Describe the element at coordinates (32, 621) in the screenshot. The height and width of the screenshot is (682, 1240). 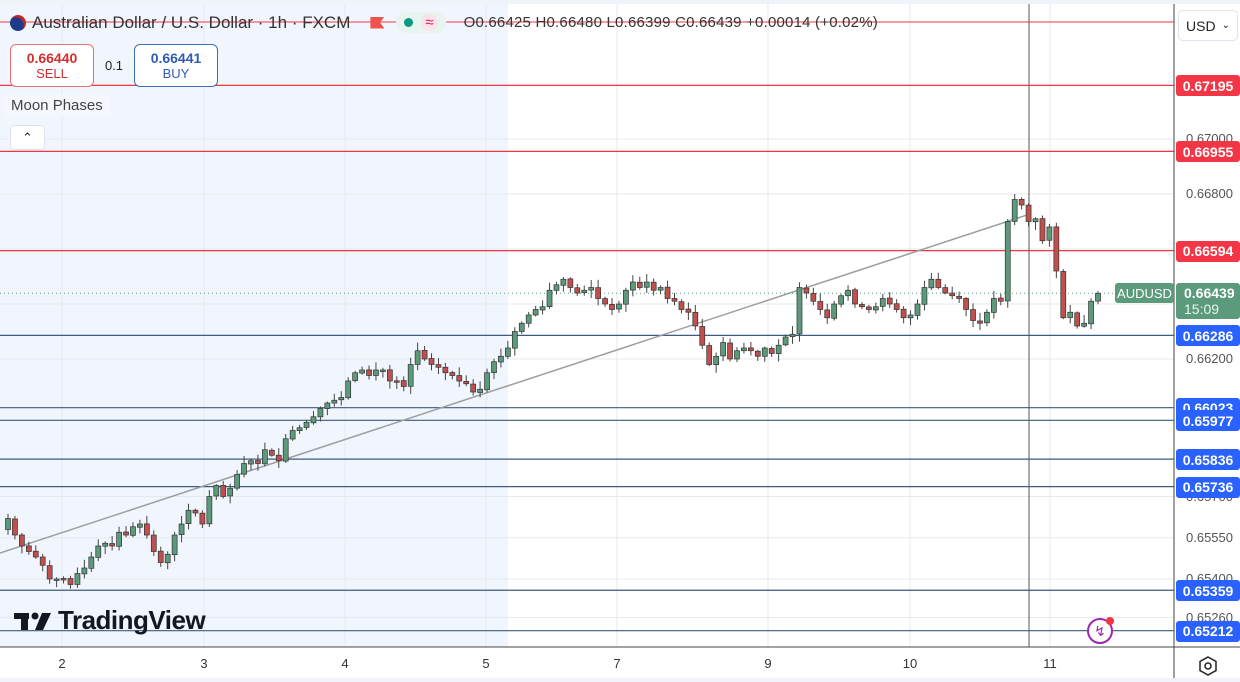
I see `tradingview-logo-icon` at that location.